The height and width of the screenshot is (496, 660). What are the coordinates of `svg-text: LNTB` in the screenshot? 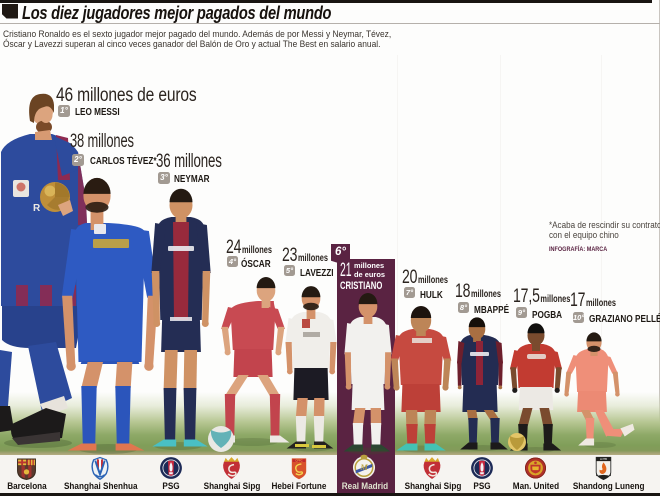 It's located at (603, 459).